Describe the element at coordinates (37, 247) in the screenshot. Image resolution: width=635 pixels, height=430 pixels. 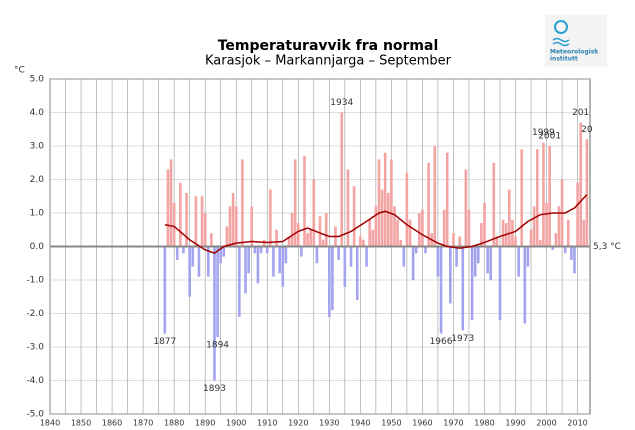
I see `y-tick-label: 0.0` at that location.